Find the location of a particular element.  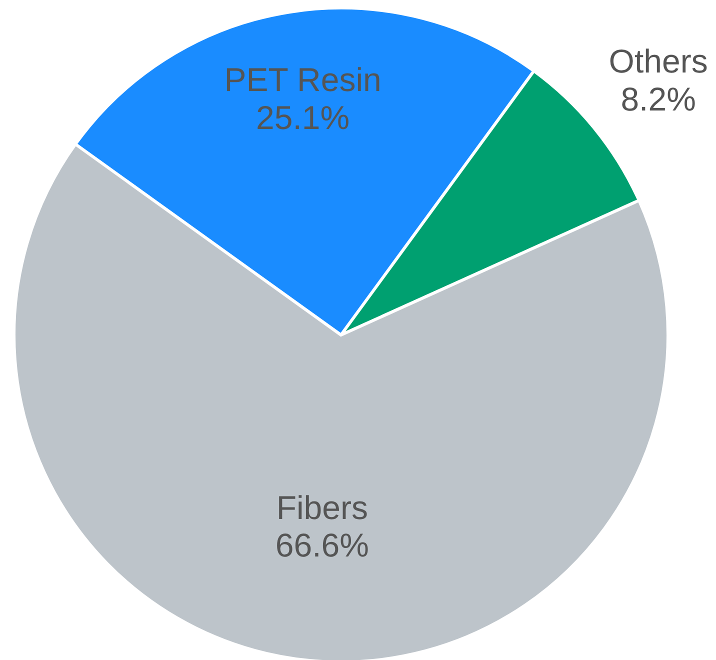

slice-label: Fibers is located at coordinates (322, 507).